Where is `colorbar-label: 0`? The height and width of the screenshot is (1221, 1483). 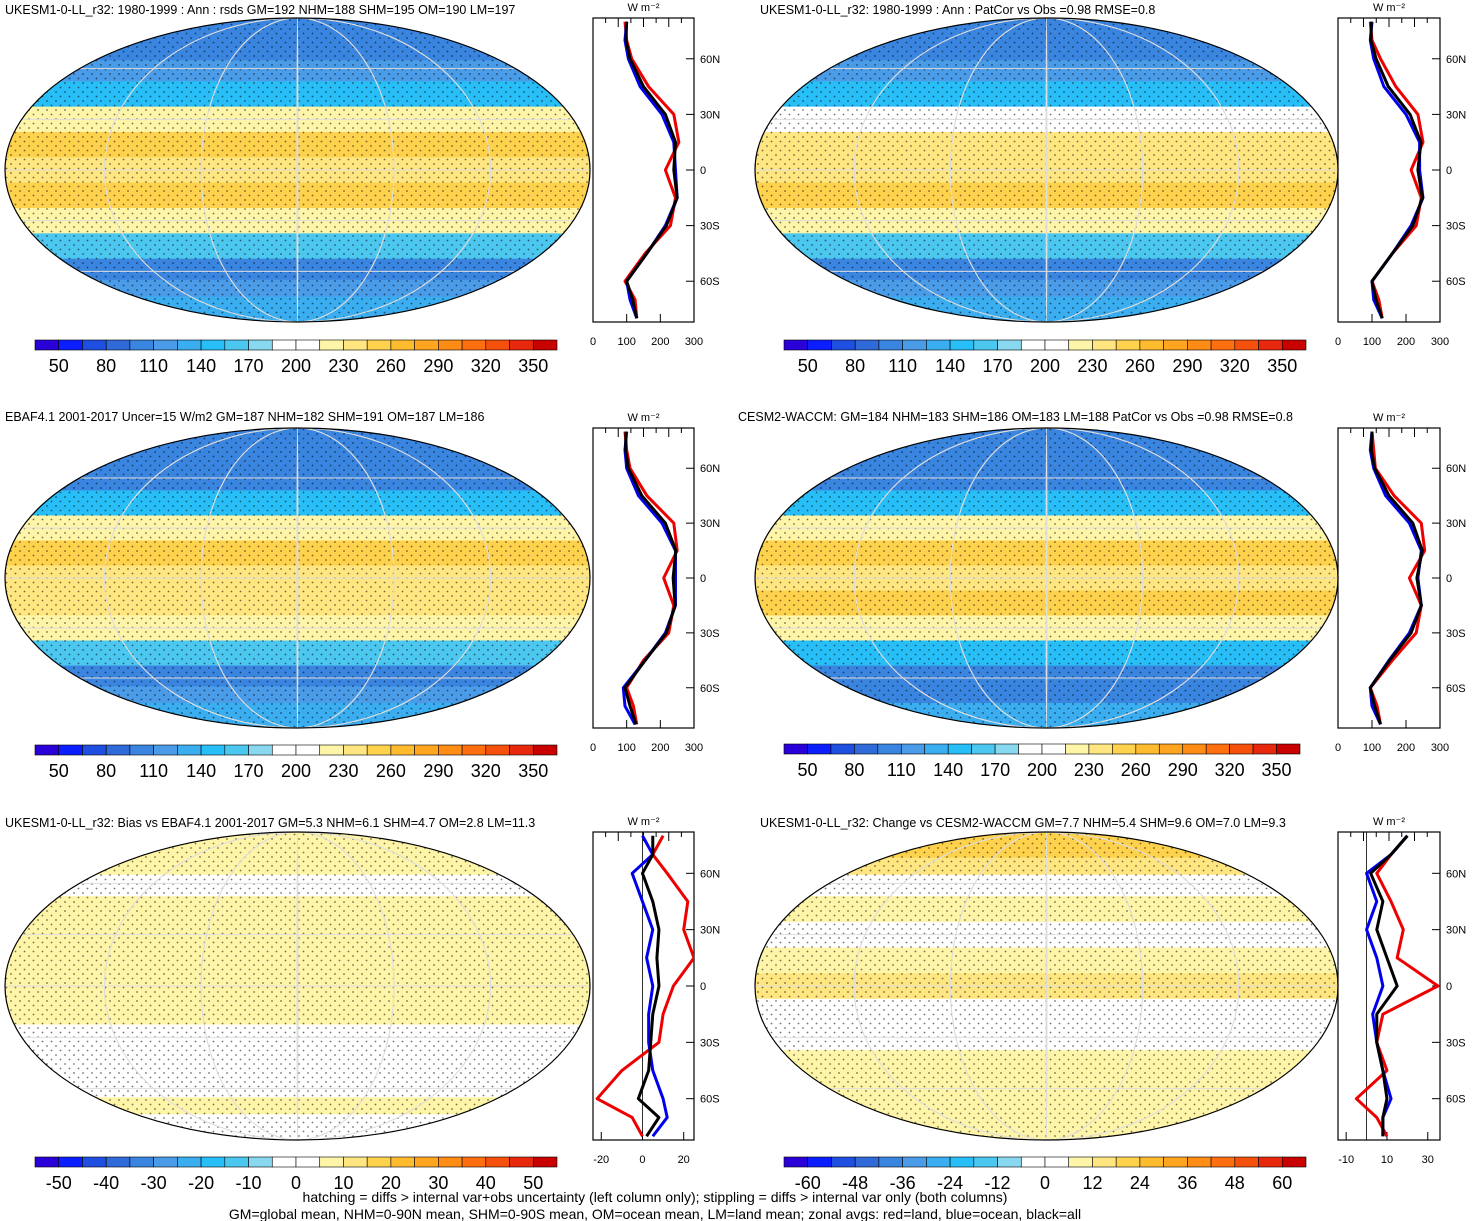 colorbar-label: 0 is located at coordinates (1045, 1183).